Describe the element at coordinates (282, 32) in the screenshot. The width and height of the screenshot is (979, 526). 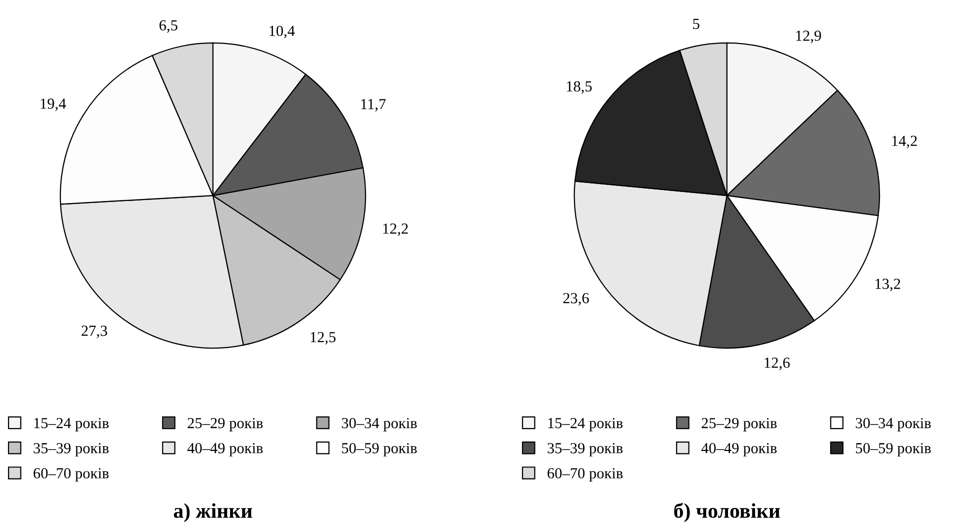
I see `data-label: 10,4` at that location.